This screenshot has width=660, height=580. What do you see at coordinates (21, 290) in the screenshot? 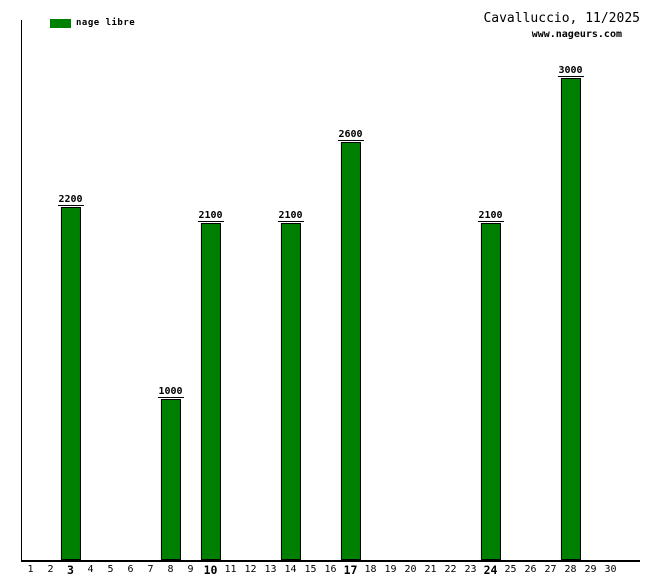
I see `y-axis-line` at bounding box center [21, 290].